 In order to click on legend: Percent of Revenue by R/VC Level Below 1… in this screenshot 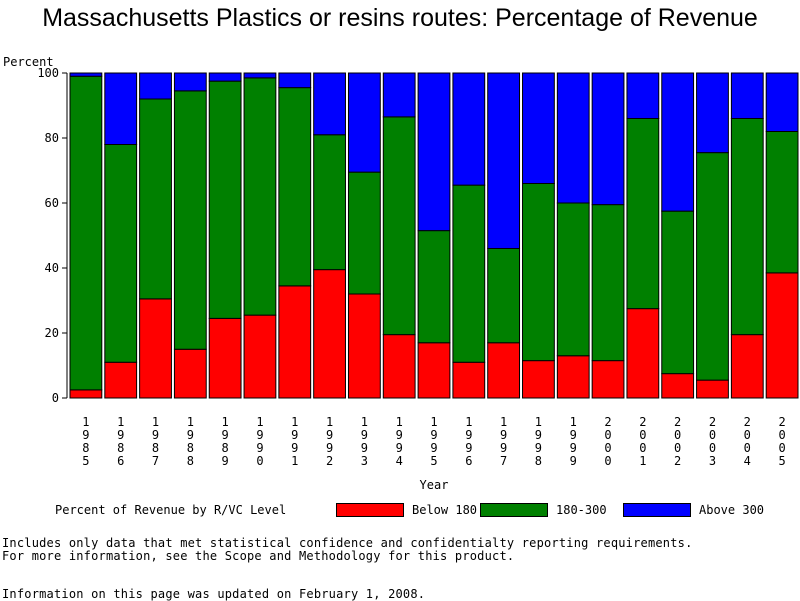, I will do `click(400, 511)`.